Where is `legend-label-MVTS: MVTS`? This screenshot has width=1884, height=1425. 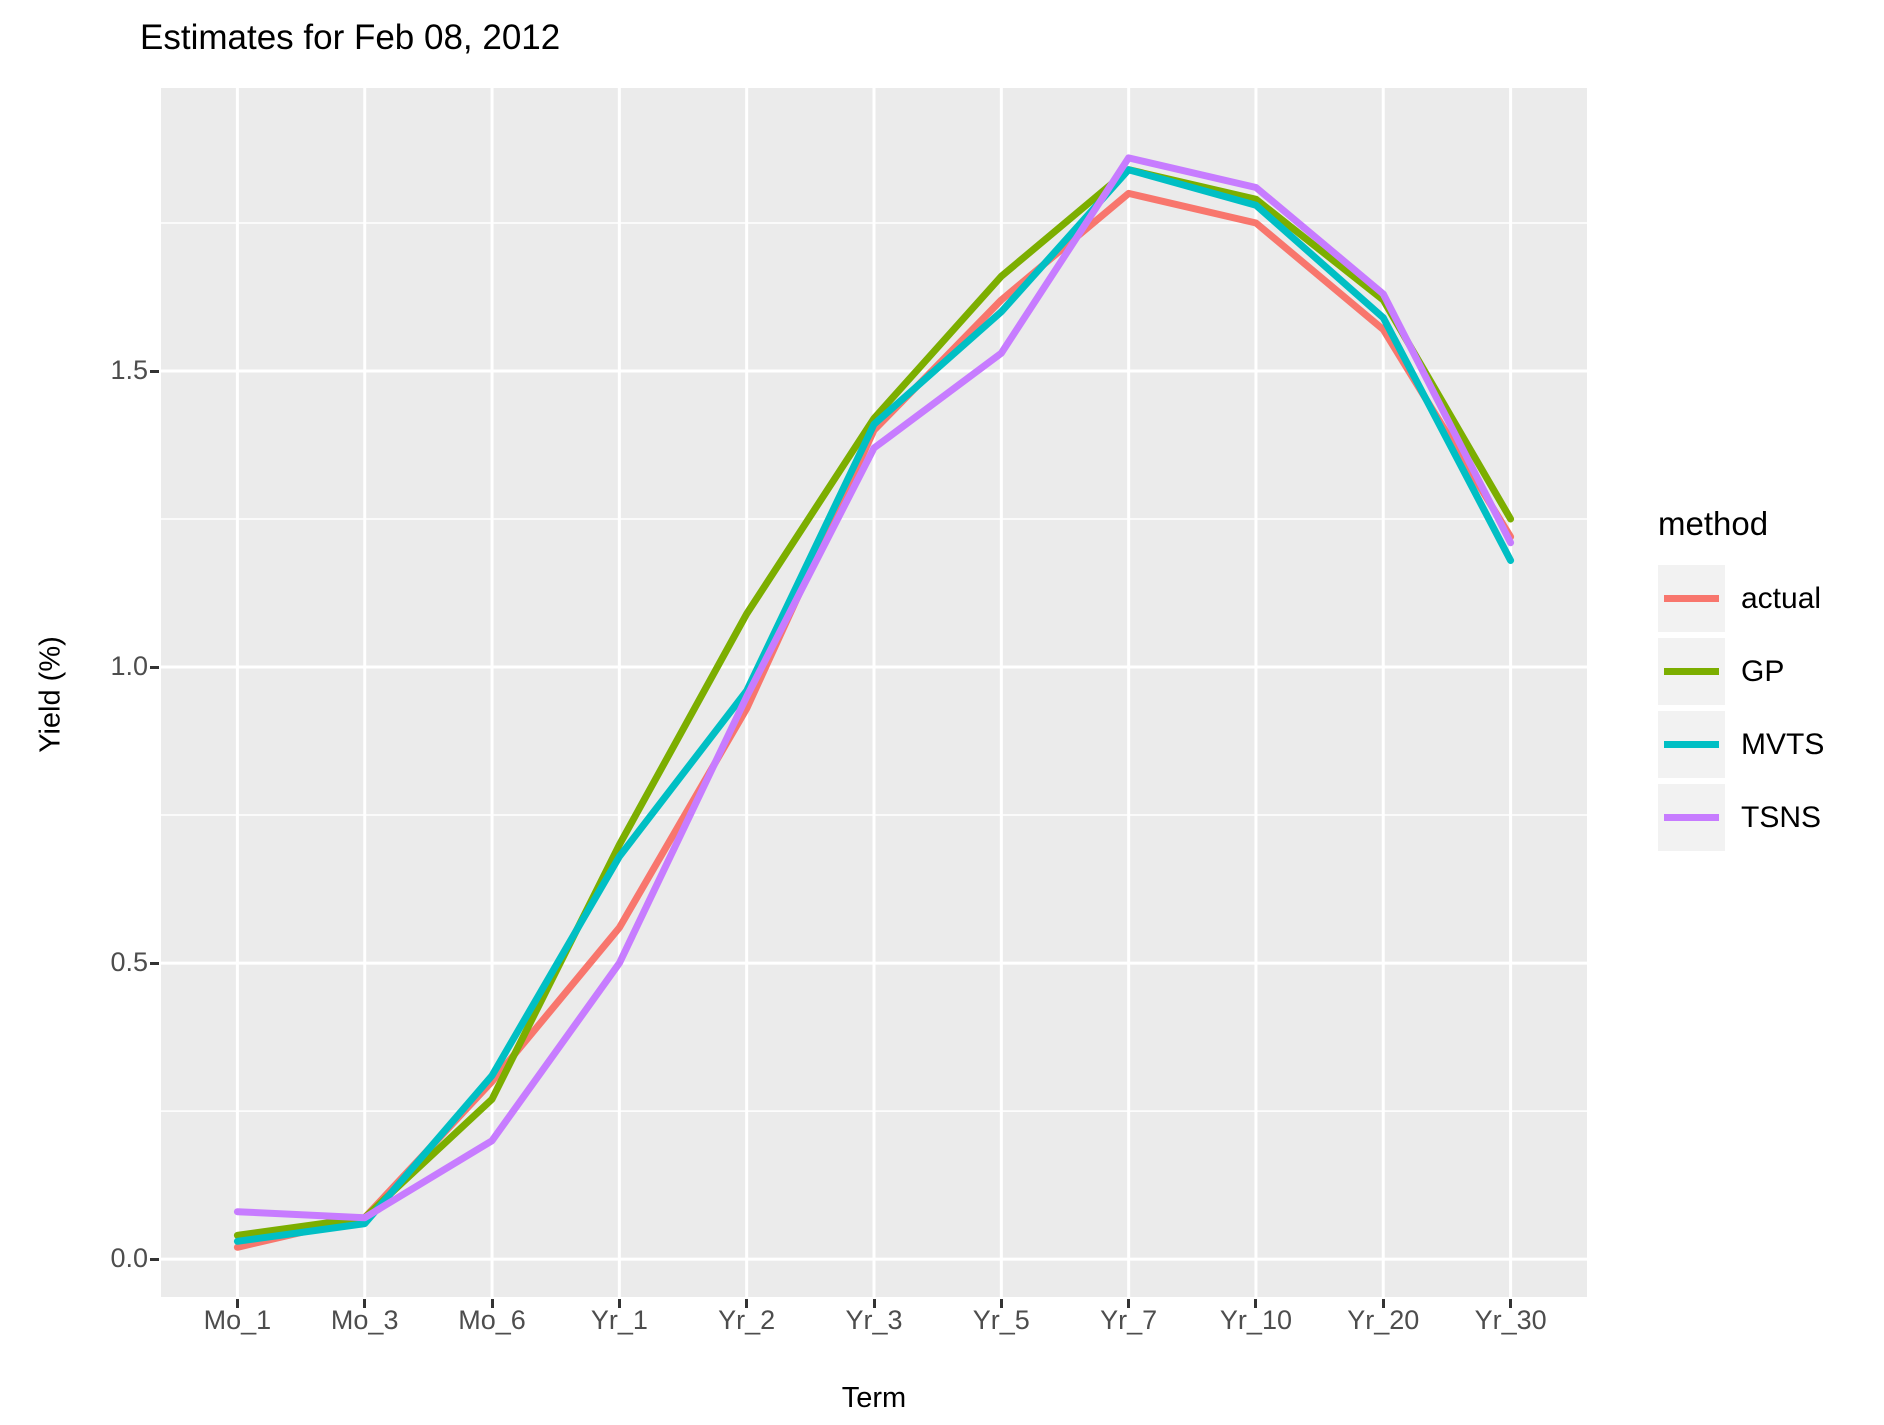 legend-label-MVTS: MVTS is located at coordinates (1783, 744).